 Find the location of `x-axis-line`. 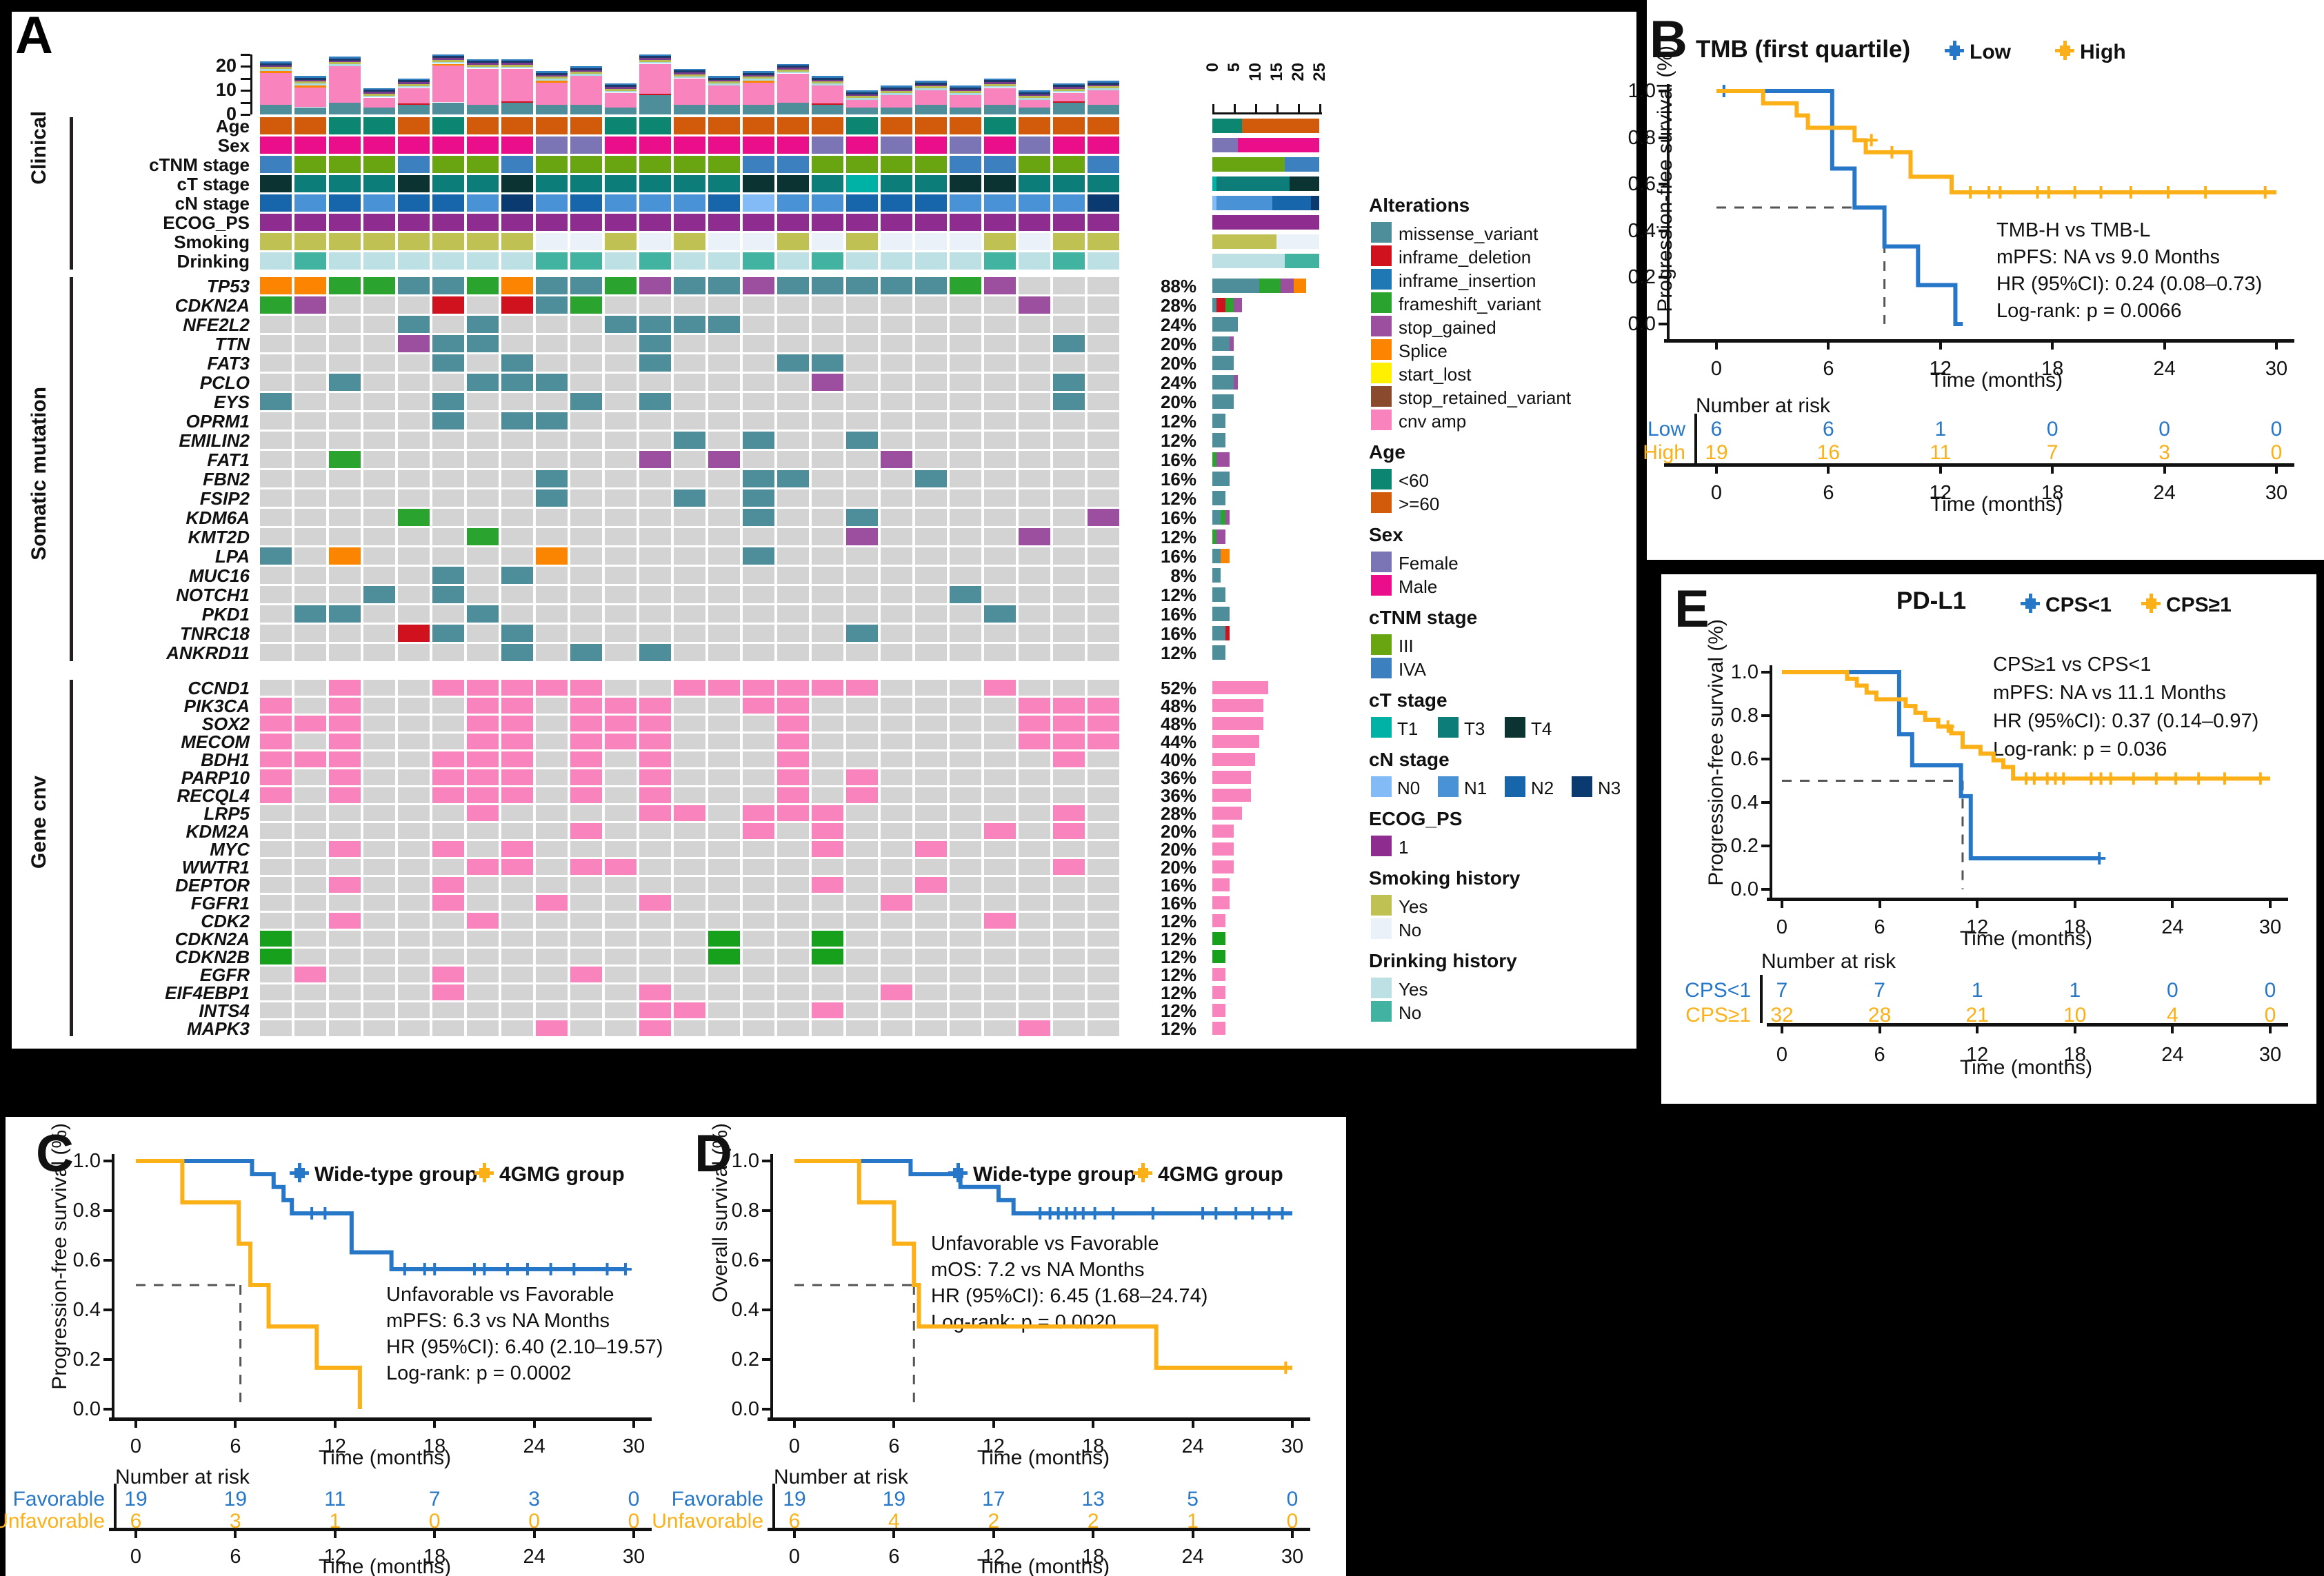

x-axis-line is located at coordinates (1979, 341).